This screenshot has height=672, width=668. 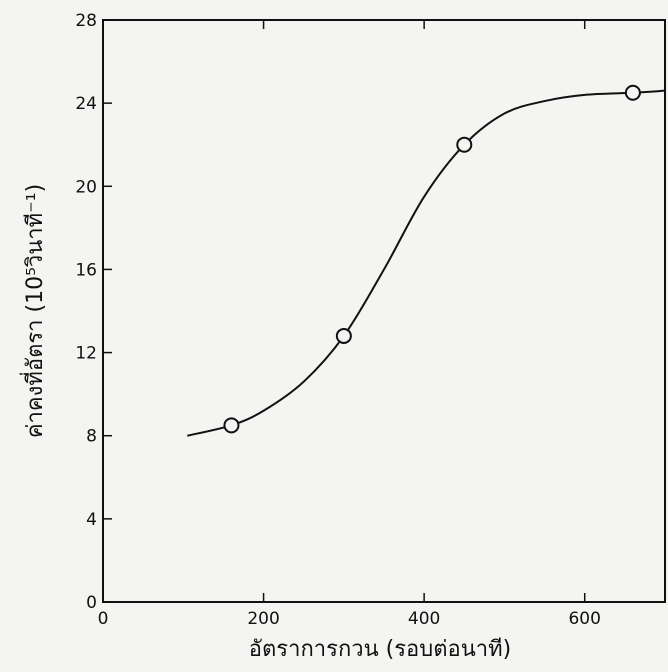 What do you see at coordinates (380, 649) in the screenshot?
I see `x-axis-label: อัตราการกวน (รอบต่อนาที)` at bounding box center [380, 649].